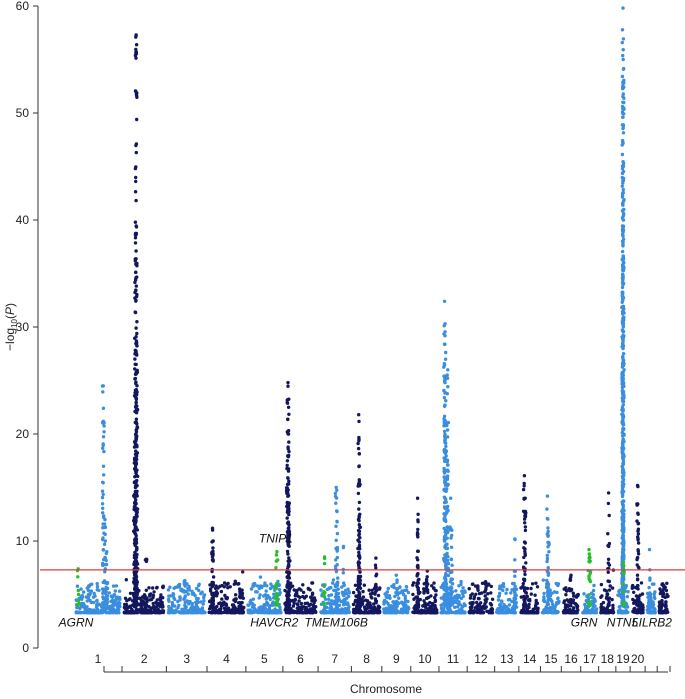  I want to click on y-title-suffix: (, so click(10, 317).